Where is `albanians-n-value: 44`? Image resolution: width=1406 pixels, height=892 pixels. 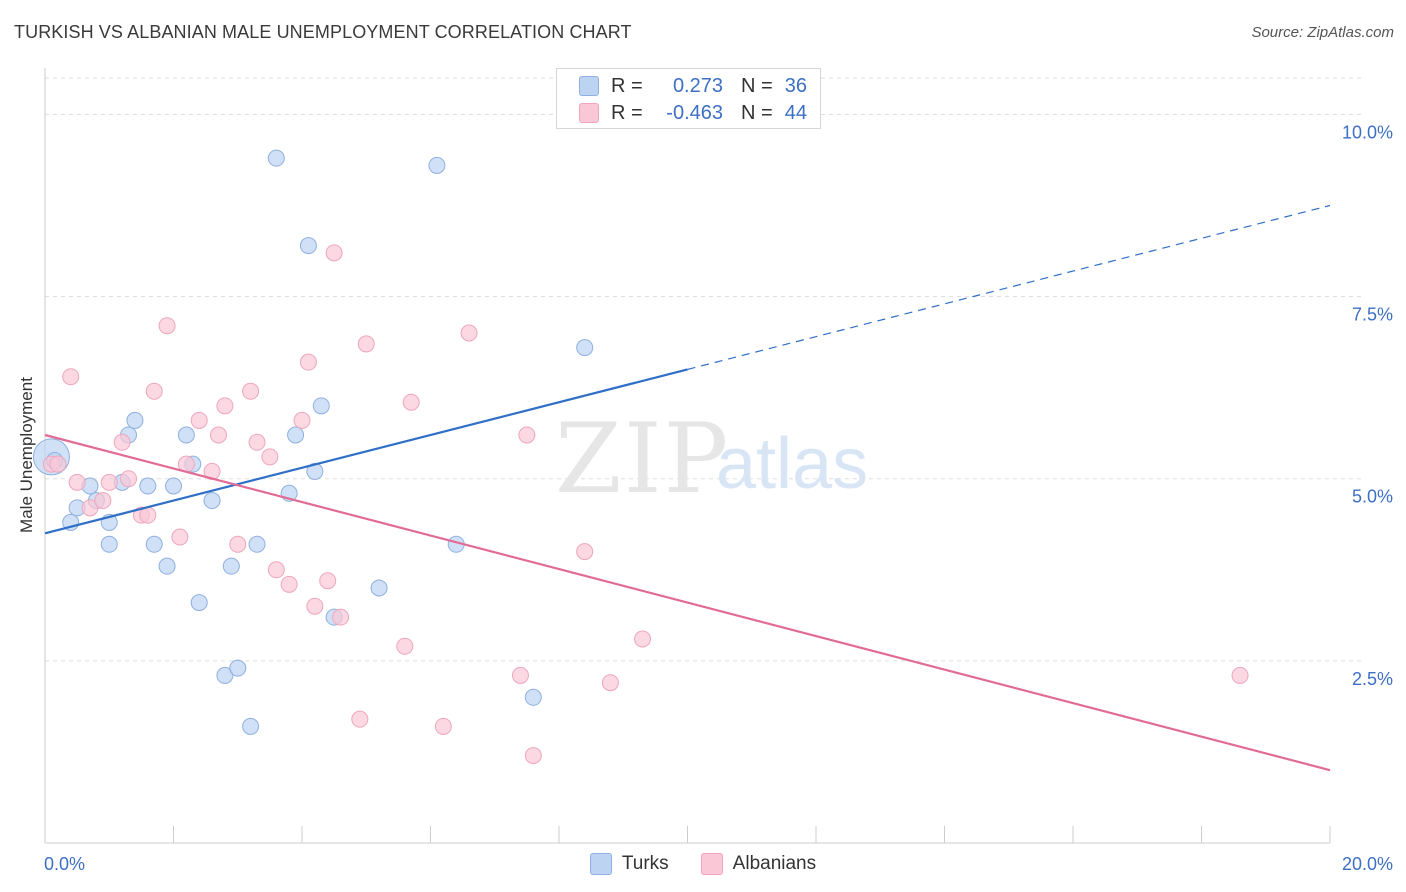 albanians-n-value: 44 is located at coordinates (795, 112).